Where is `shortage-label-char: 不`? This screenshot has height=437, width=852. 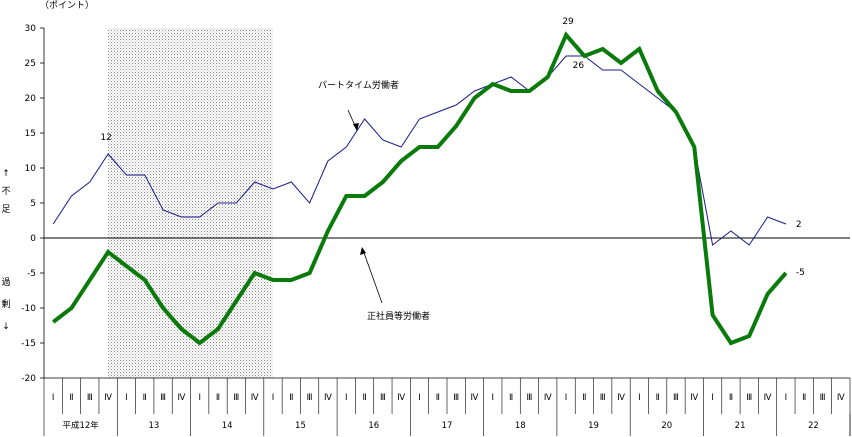
shortage-label-char: 不 is located at coordinates (5, 191).